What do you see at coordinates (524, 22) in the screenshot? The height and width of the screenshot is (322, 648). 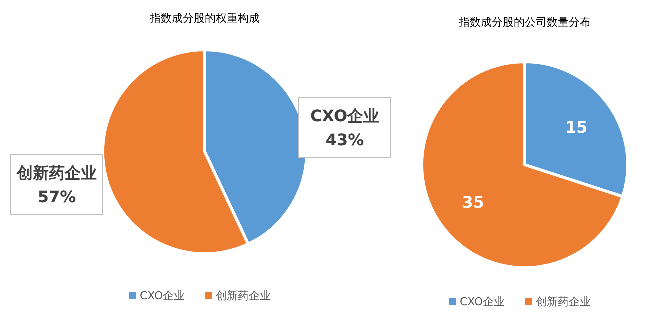 I see `chart-title: 指数成分股的公司数量分布` at bounding box center [524, 22].